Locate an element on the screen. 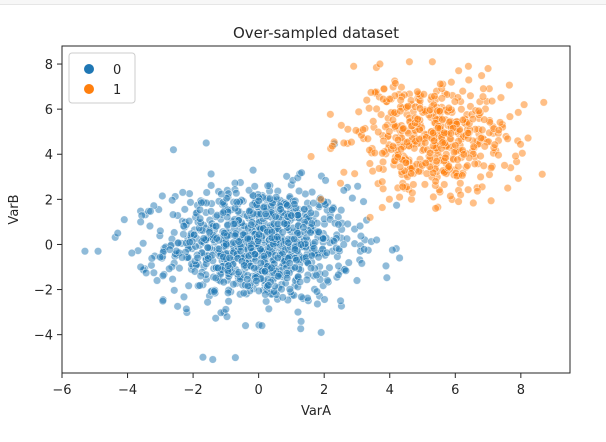 The image size is (606, 442). x-axis-ticks: −6 −4 −2 0 2 4 6 8 is located at coordinates (288, 385).